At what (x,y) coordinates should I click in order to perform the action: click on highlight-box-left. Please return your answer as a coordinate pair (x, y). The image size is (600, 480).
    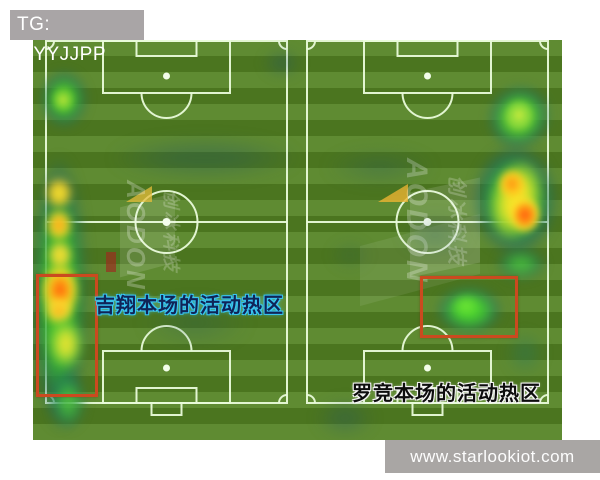
    Looking at the image, I should click on (67, 335).